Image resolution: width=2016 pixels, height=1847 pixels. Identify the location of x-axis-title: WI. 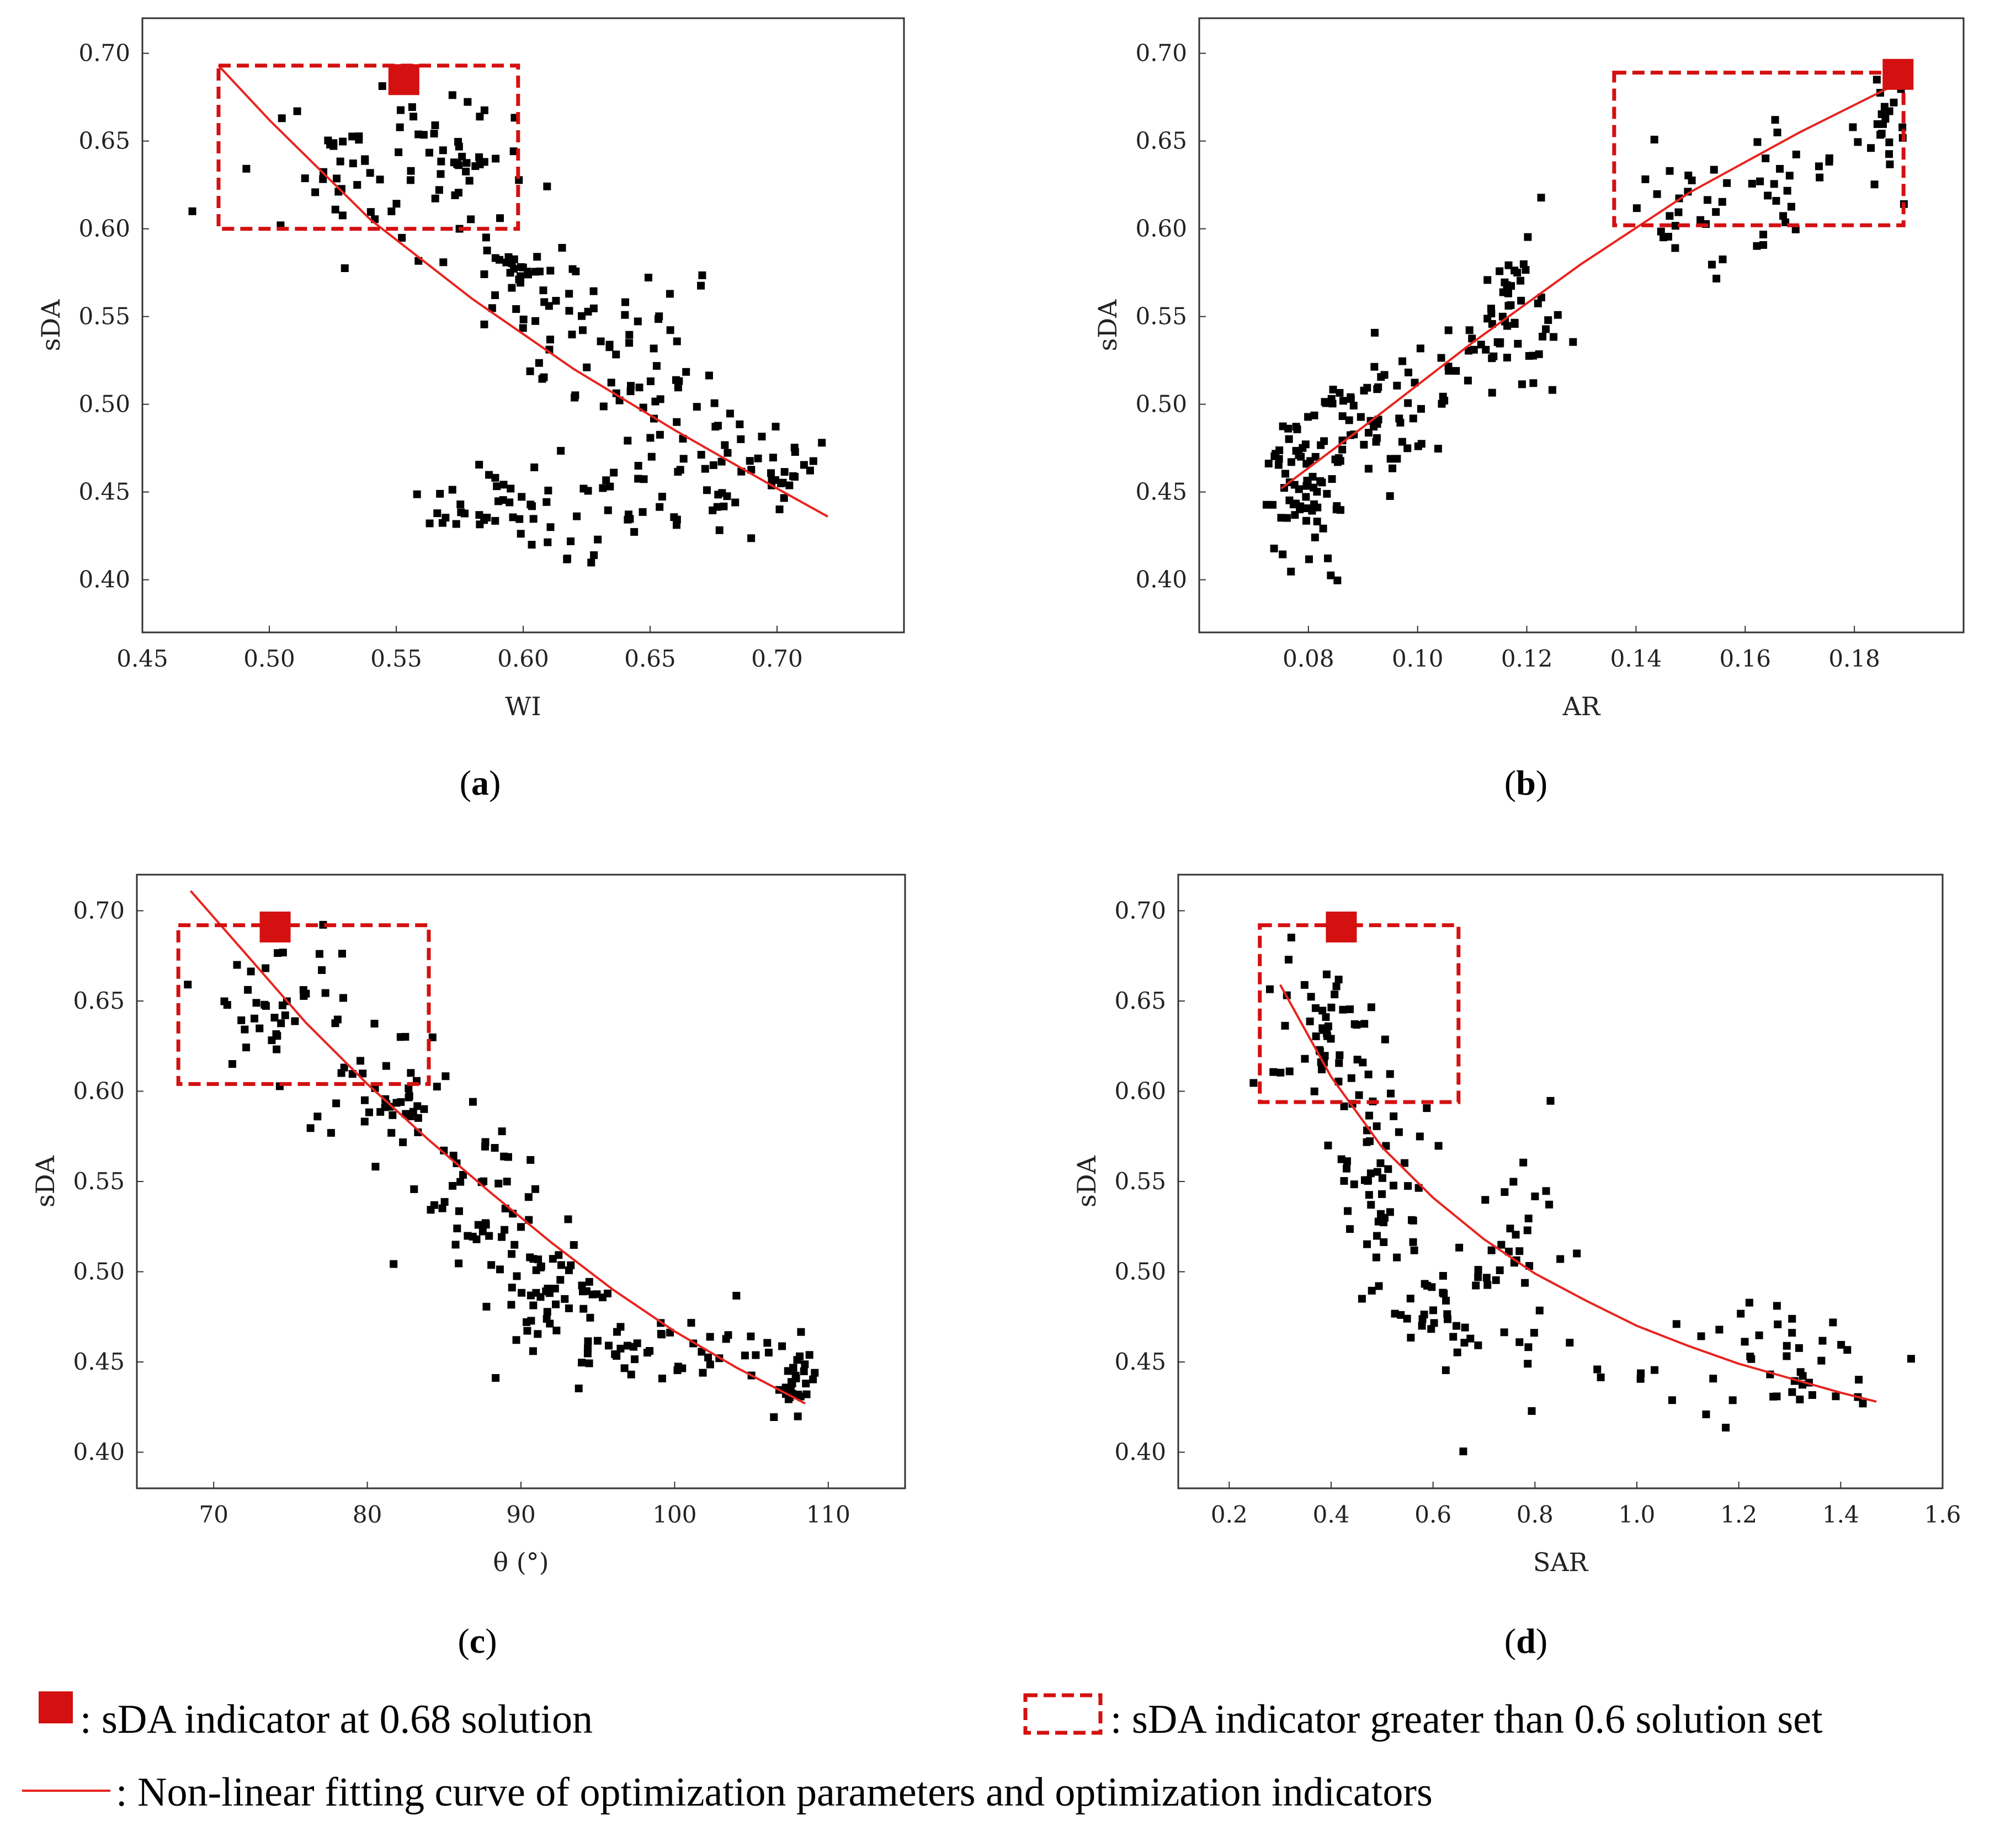
(523, 706).